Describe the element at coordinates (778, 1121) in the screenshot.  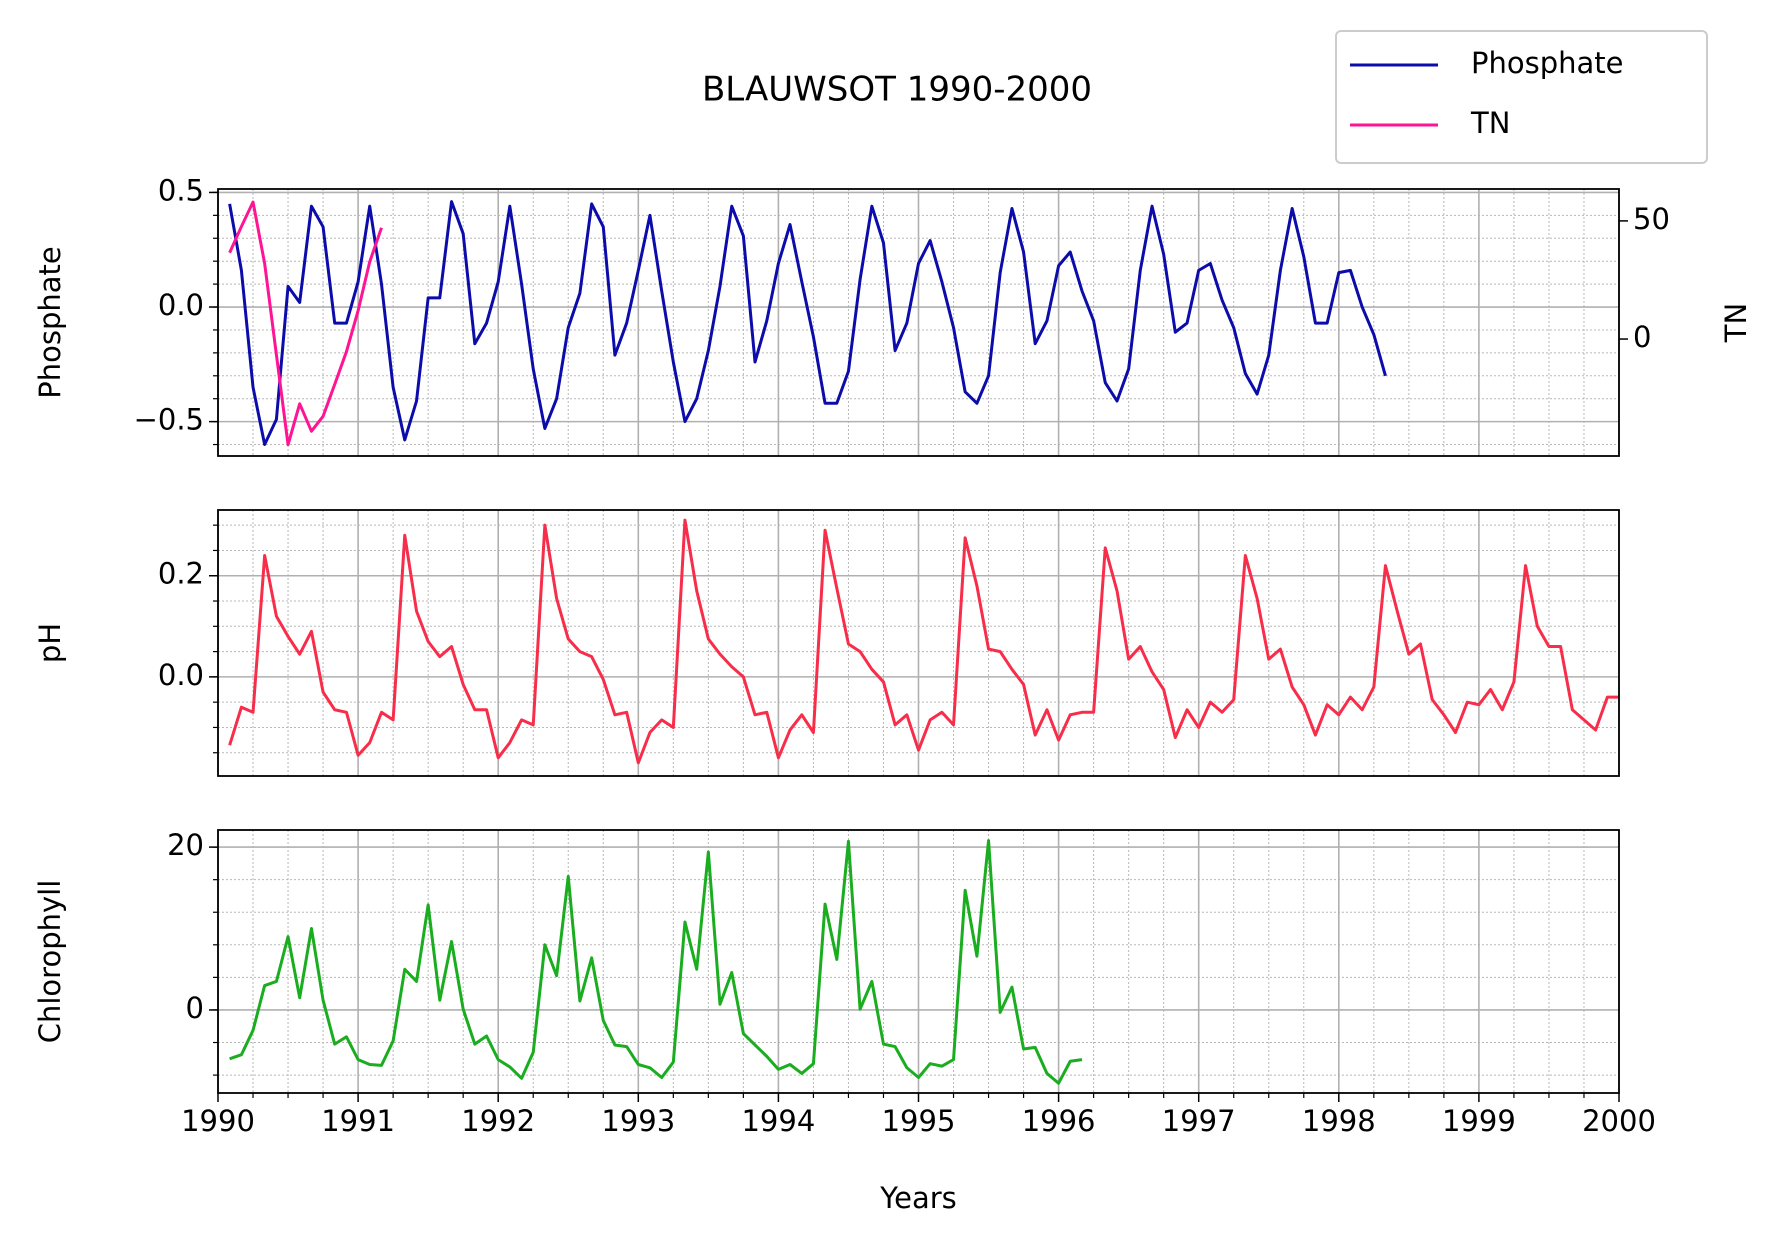
I see `x-tick-label: 1994` at that location.